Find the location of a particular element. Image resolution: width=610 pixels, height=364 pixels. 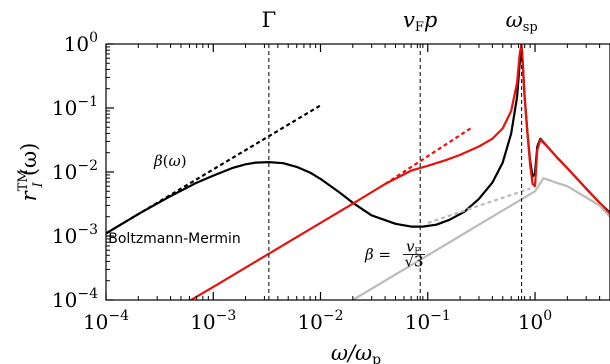

y-tick-label: 10⁰ is located at coordinates (81, 43).